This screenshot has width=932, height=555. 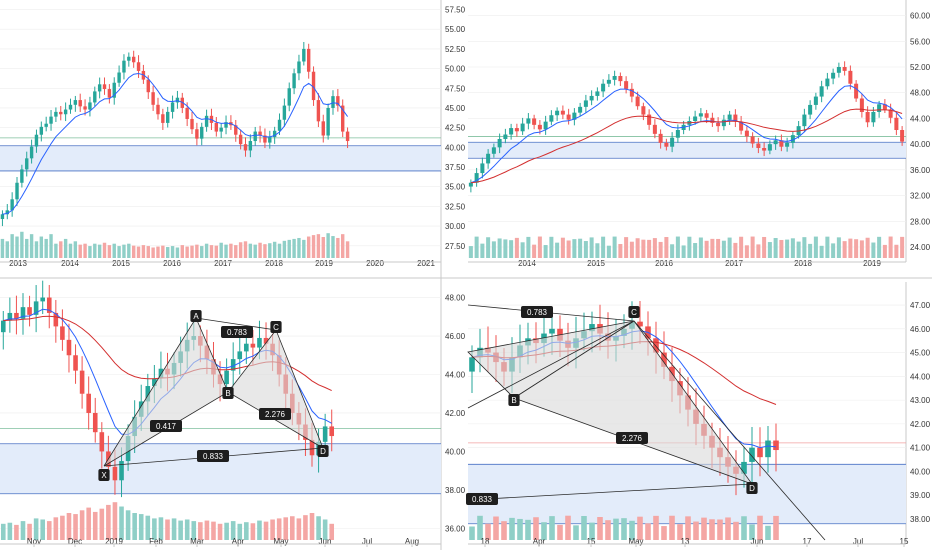 What do you see at coordinates (70, 263) in the screenshot?
I see `x-tick-label: 2014` at bounding box center [70, 263].